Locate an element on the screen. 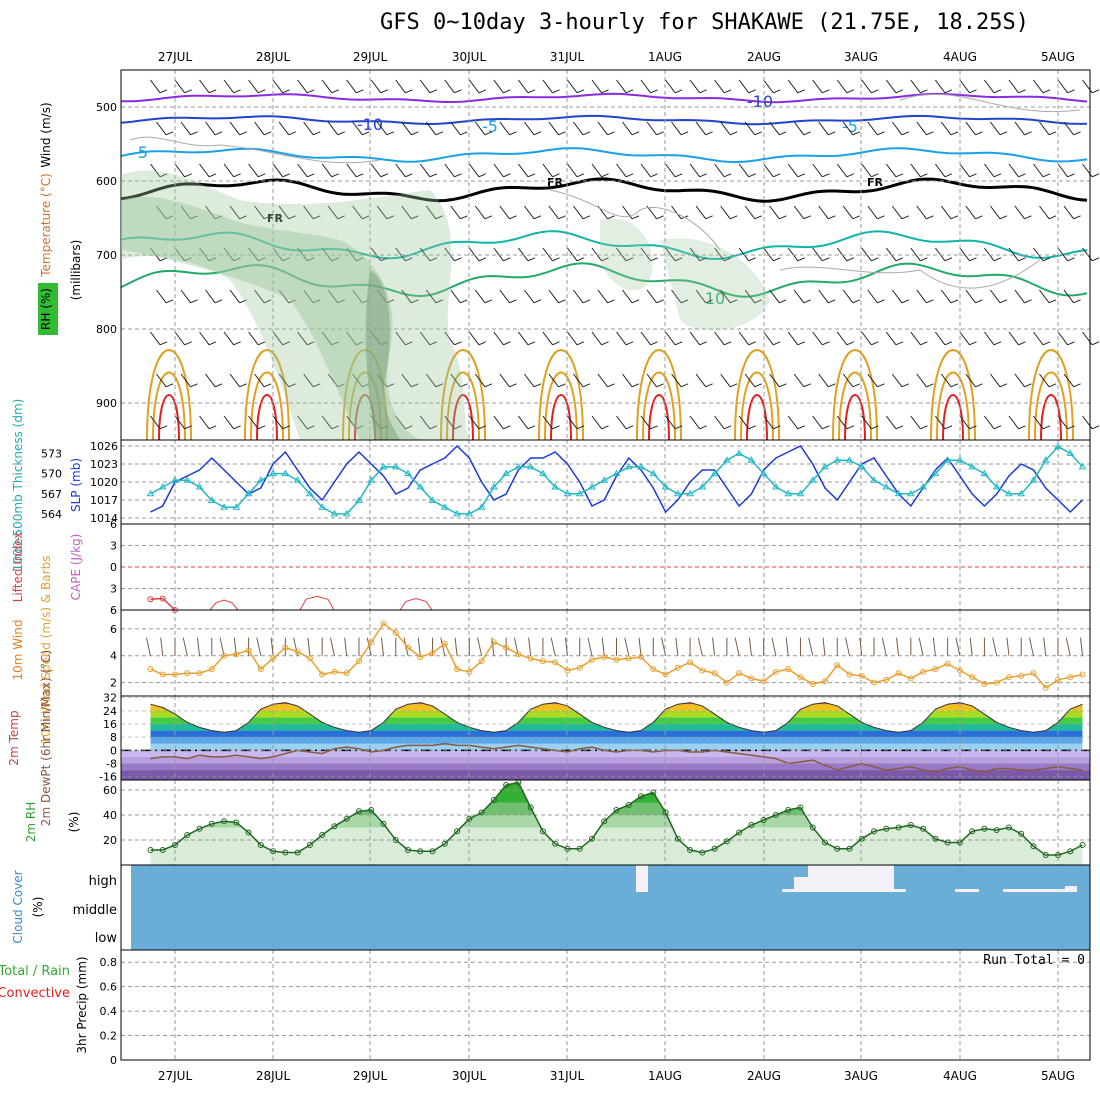 Image resolution: width=1100 pixels, height=1100 pixels. date-label-top: 27JUL is located at coordinates (175, 57).